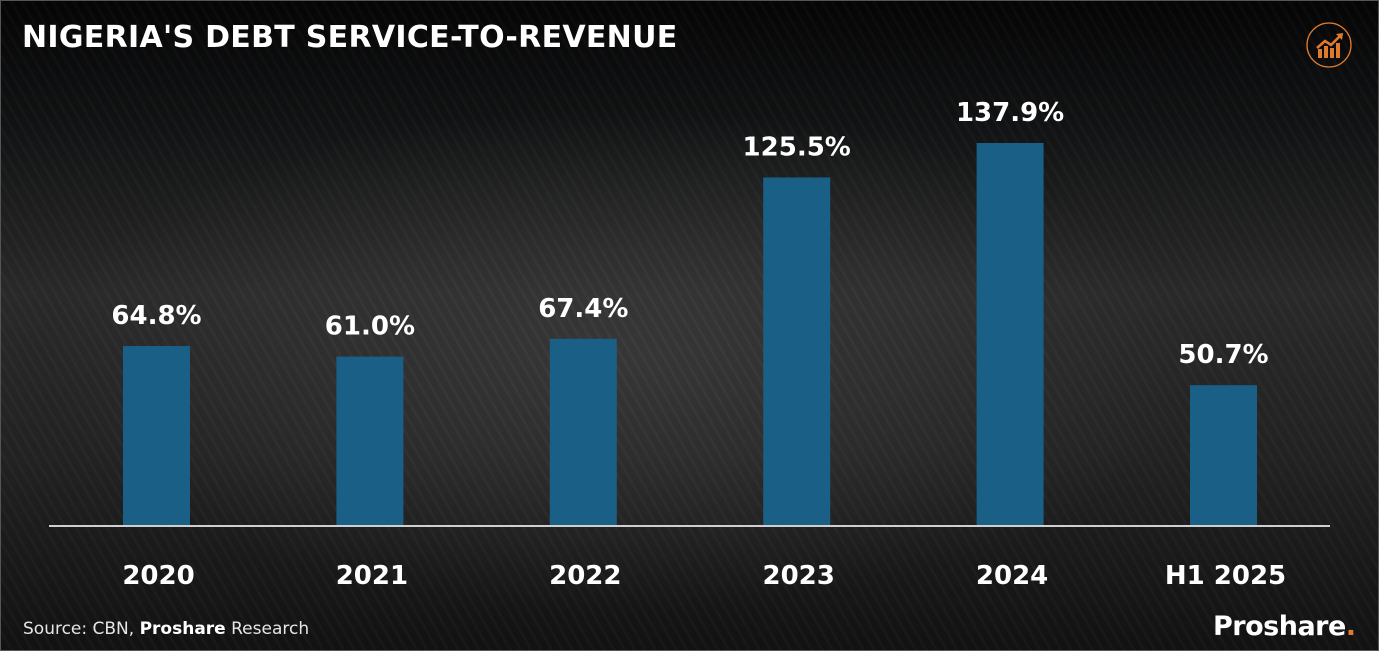 This screenshot has width=1379, height=651. Describe the element at coordinates (156, 436) in the screenshot. I see `bar-2020` at that location.